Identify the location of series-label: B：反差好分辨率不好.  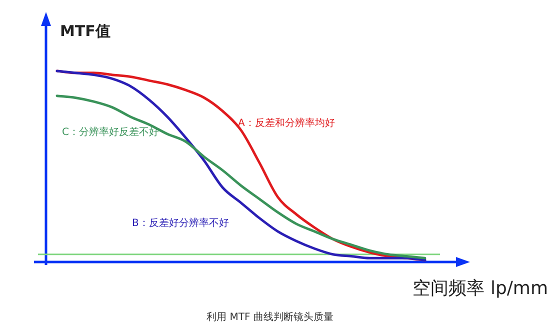
(180, 223).